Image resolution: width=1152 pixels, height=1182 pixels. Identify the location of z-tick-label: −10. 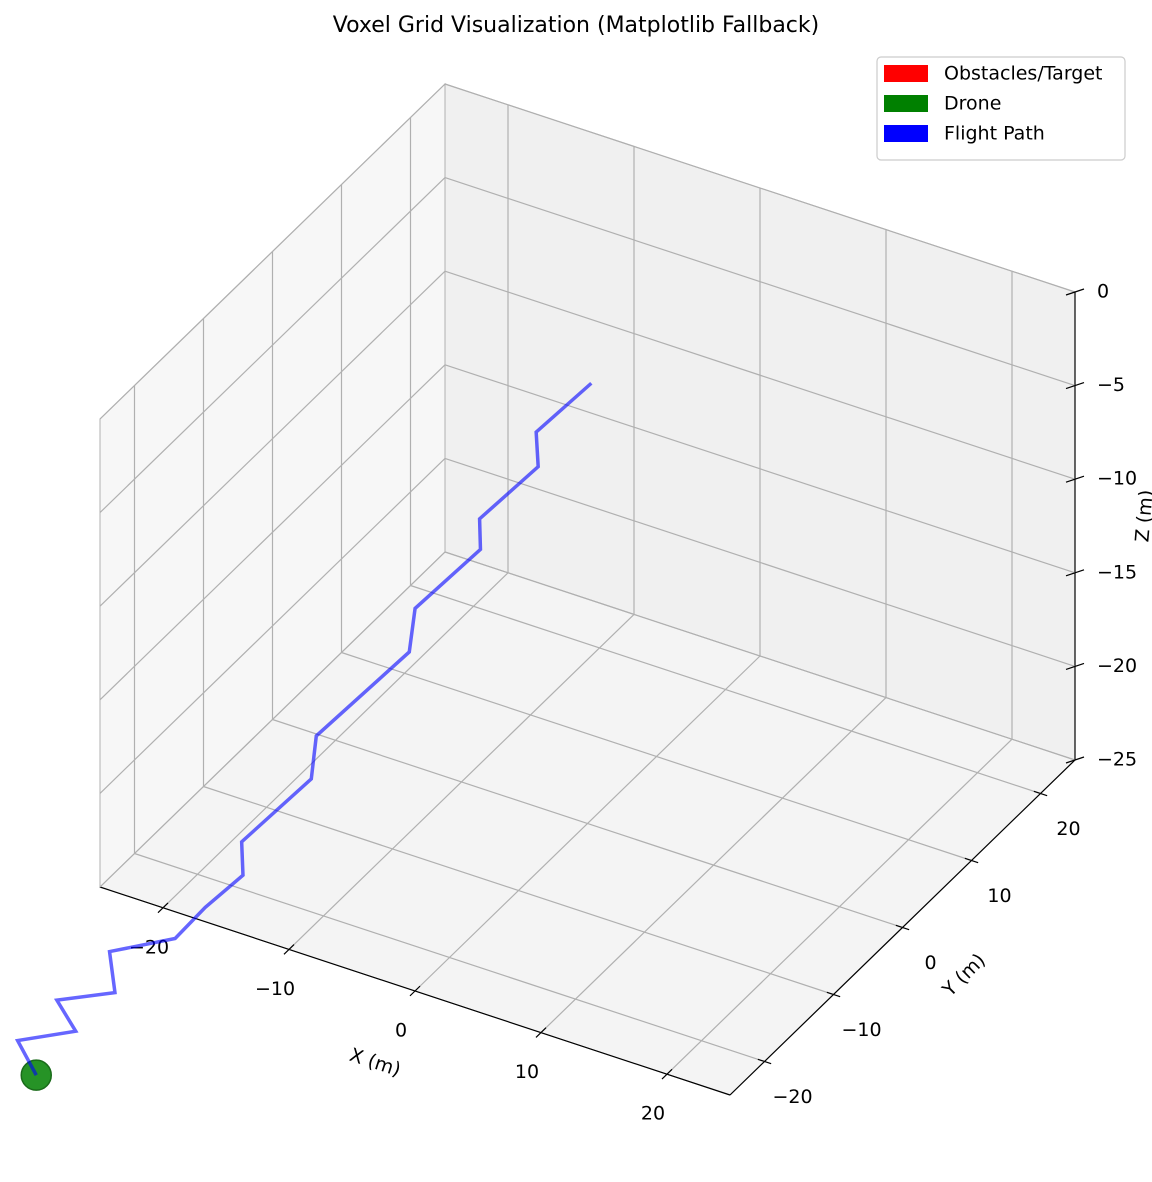
(1117, 479).